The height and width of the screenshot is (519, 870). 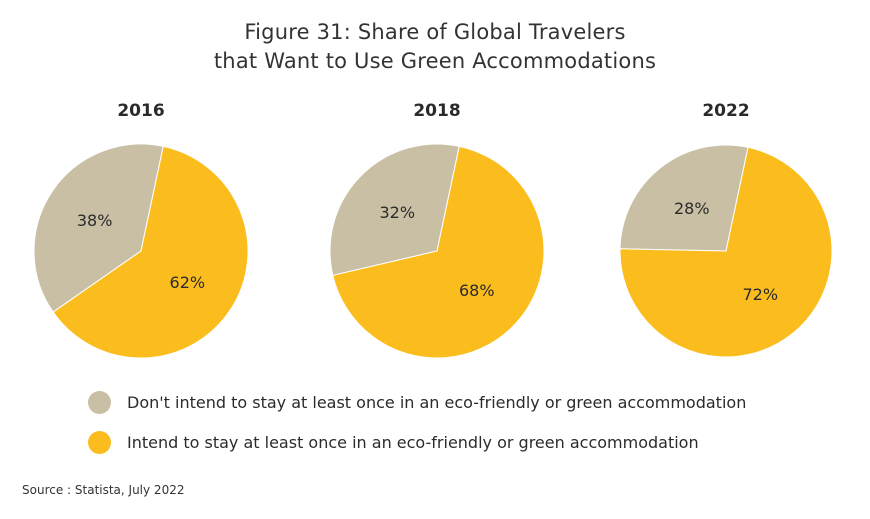 What do you see at coordinates (140, 111) in the screenshot?
I see `pie-title-2016: 2016` at bounding box center [140, 111].